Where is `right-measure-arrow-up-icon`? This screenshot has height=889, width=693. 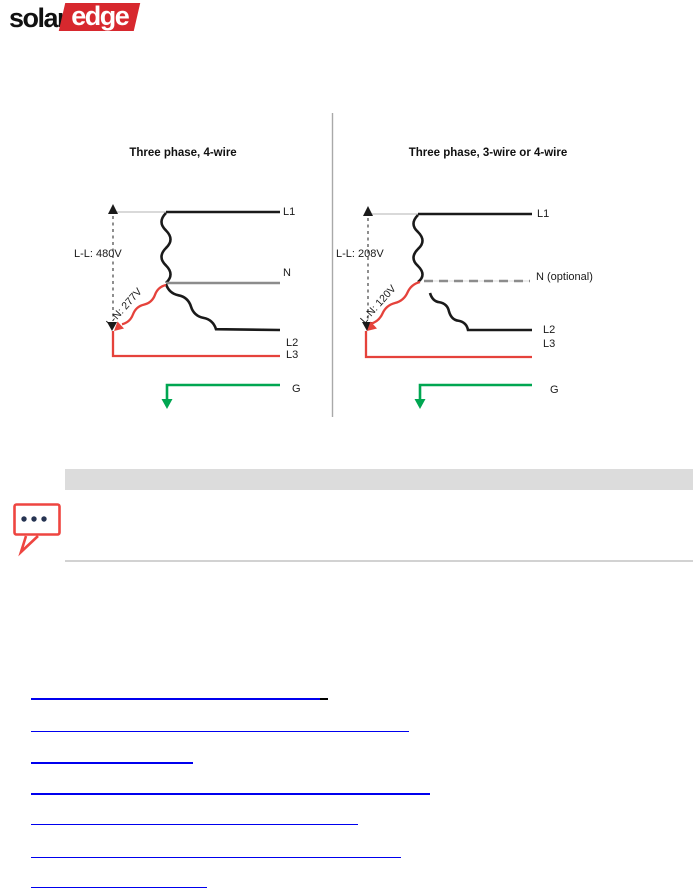
right-measure-arrow-up-icon is located at coordinates (368, 211).